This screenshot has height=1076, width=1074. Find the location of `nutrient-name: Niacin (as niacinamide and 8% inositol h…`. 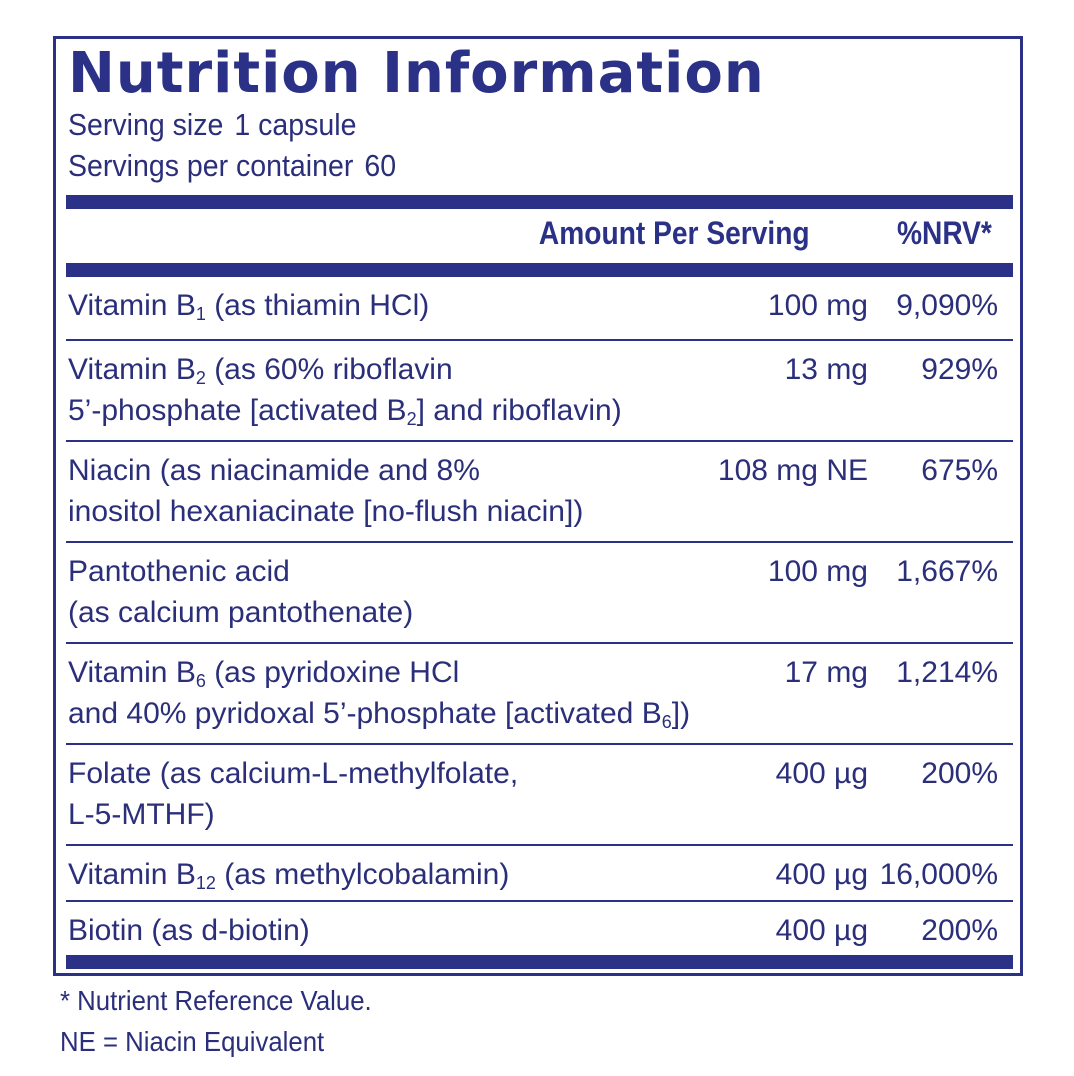

nutrient-name: Niacin (as niacinamide and 8% inositol h… is located at coordinates (326, 491).